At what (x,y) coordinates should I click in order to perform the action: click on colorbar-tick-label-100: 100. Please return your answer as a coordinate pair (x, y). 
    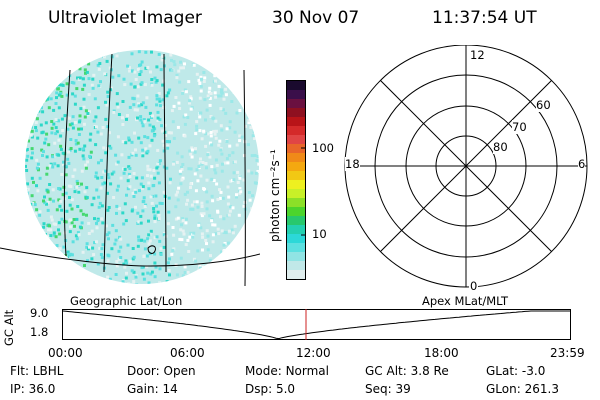
    Looking at the image, I should click on (323, 148).